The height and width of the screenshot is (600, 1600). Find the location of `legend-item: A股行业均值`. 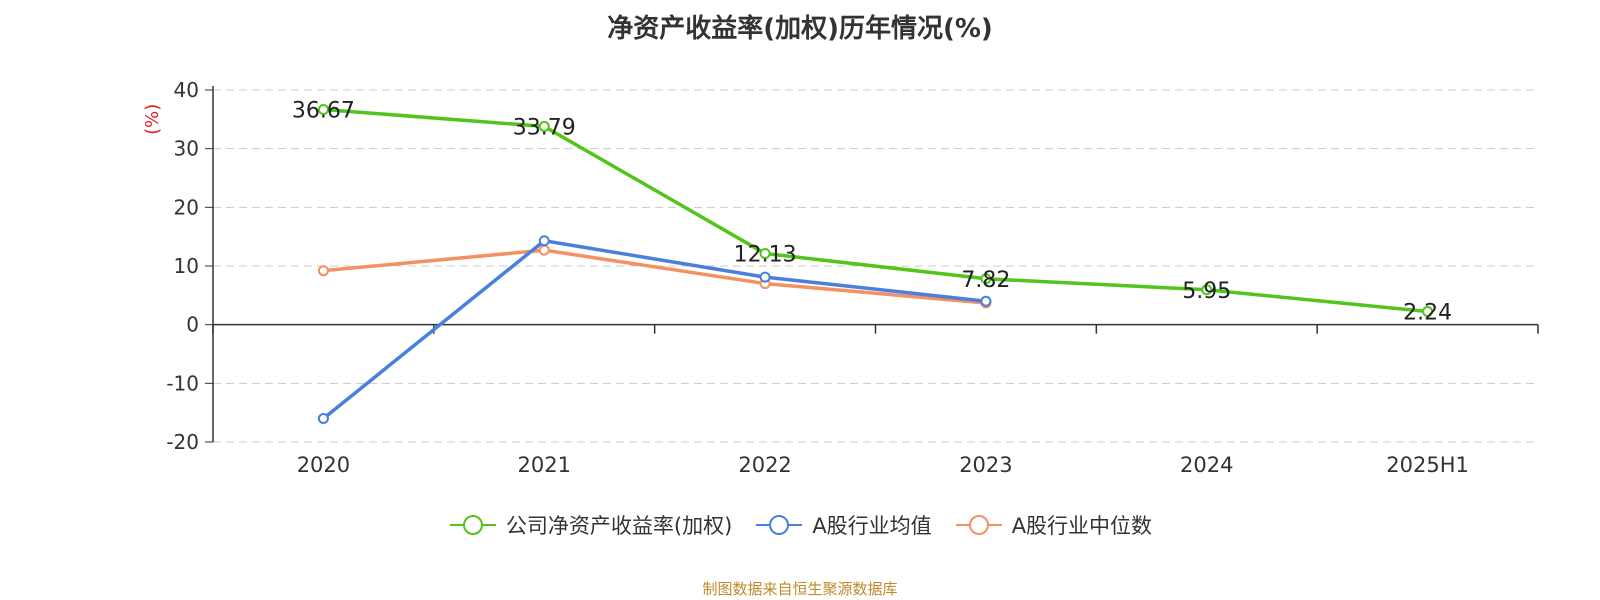

legend-item: A股行业均值 is located at coordinates (843, 525).